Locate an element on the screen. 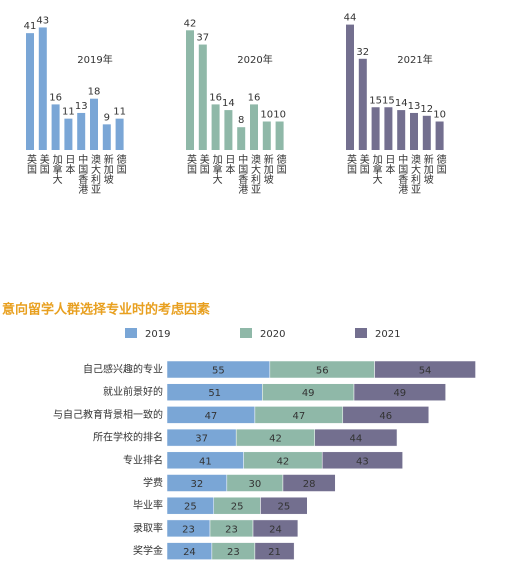  y-tick-label: 专业排名 is located at coordinates (143, 459).